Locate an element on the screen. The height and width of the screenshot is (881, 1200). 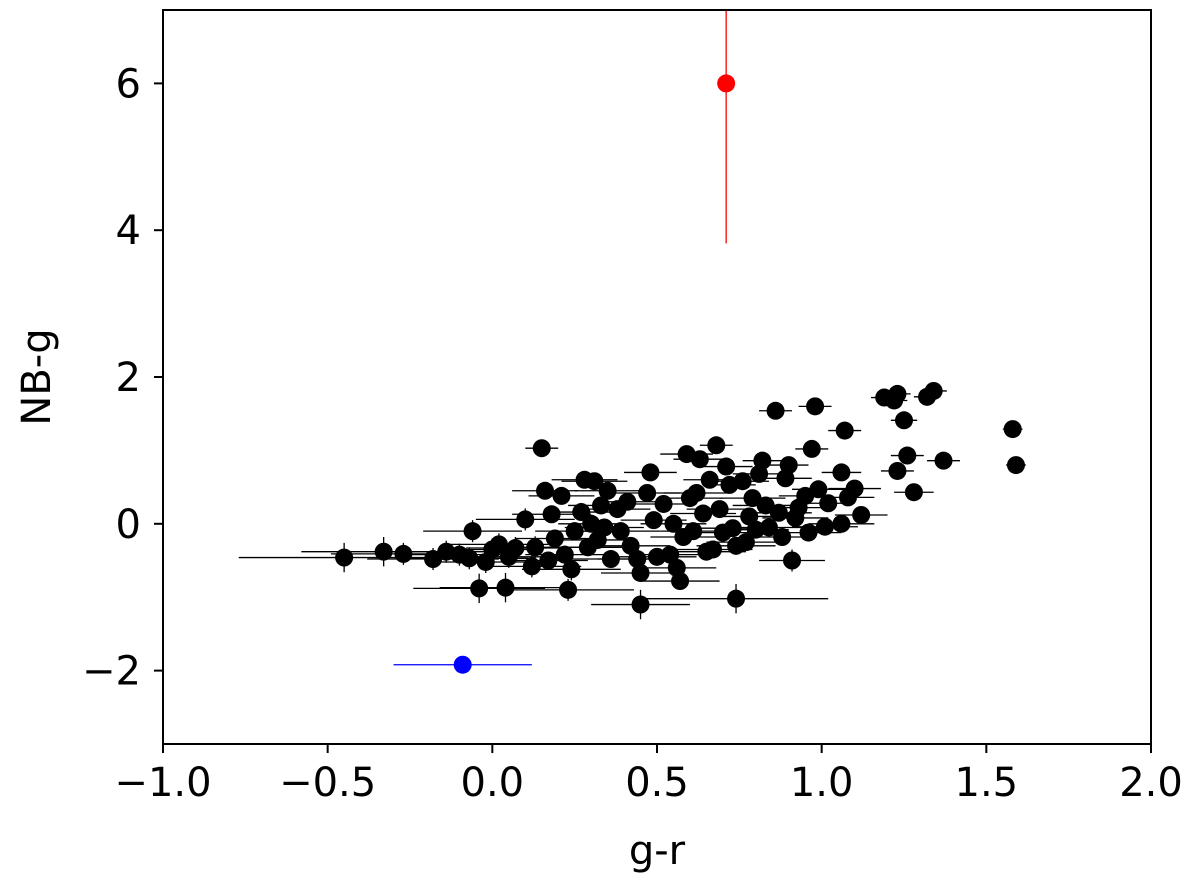
x-tick-label: 2.0 is located at coordinates (1151, 783).